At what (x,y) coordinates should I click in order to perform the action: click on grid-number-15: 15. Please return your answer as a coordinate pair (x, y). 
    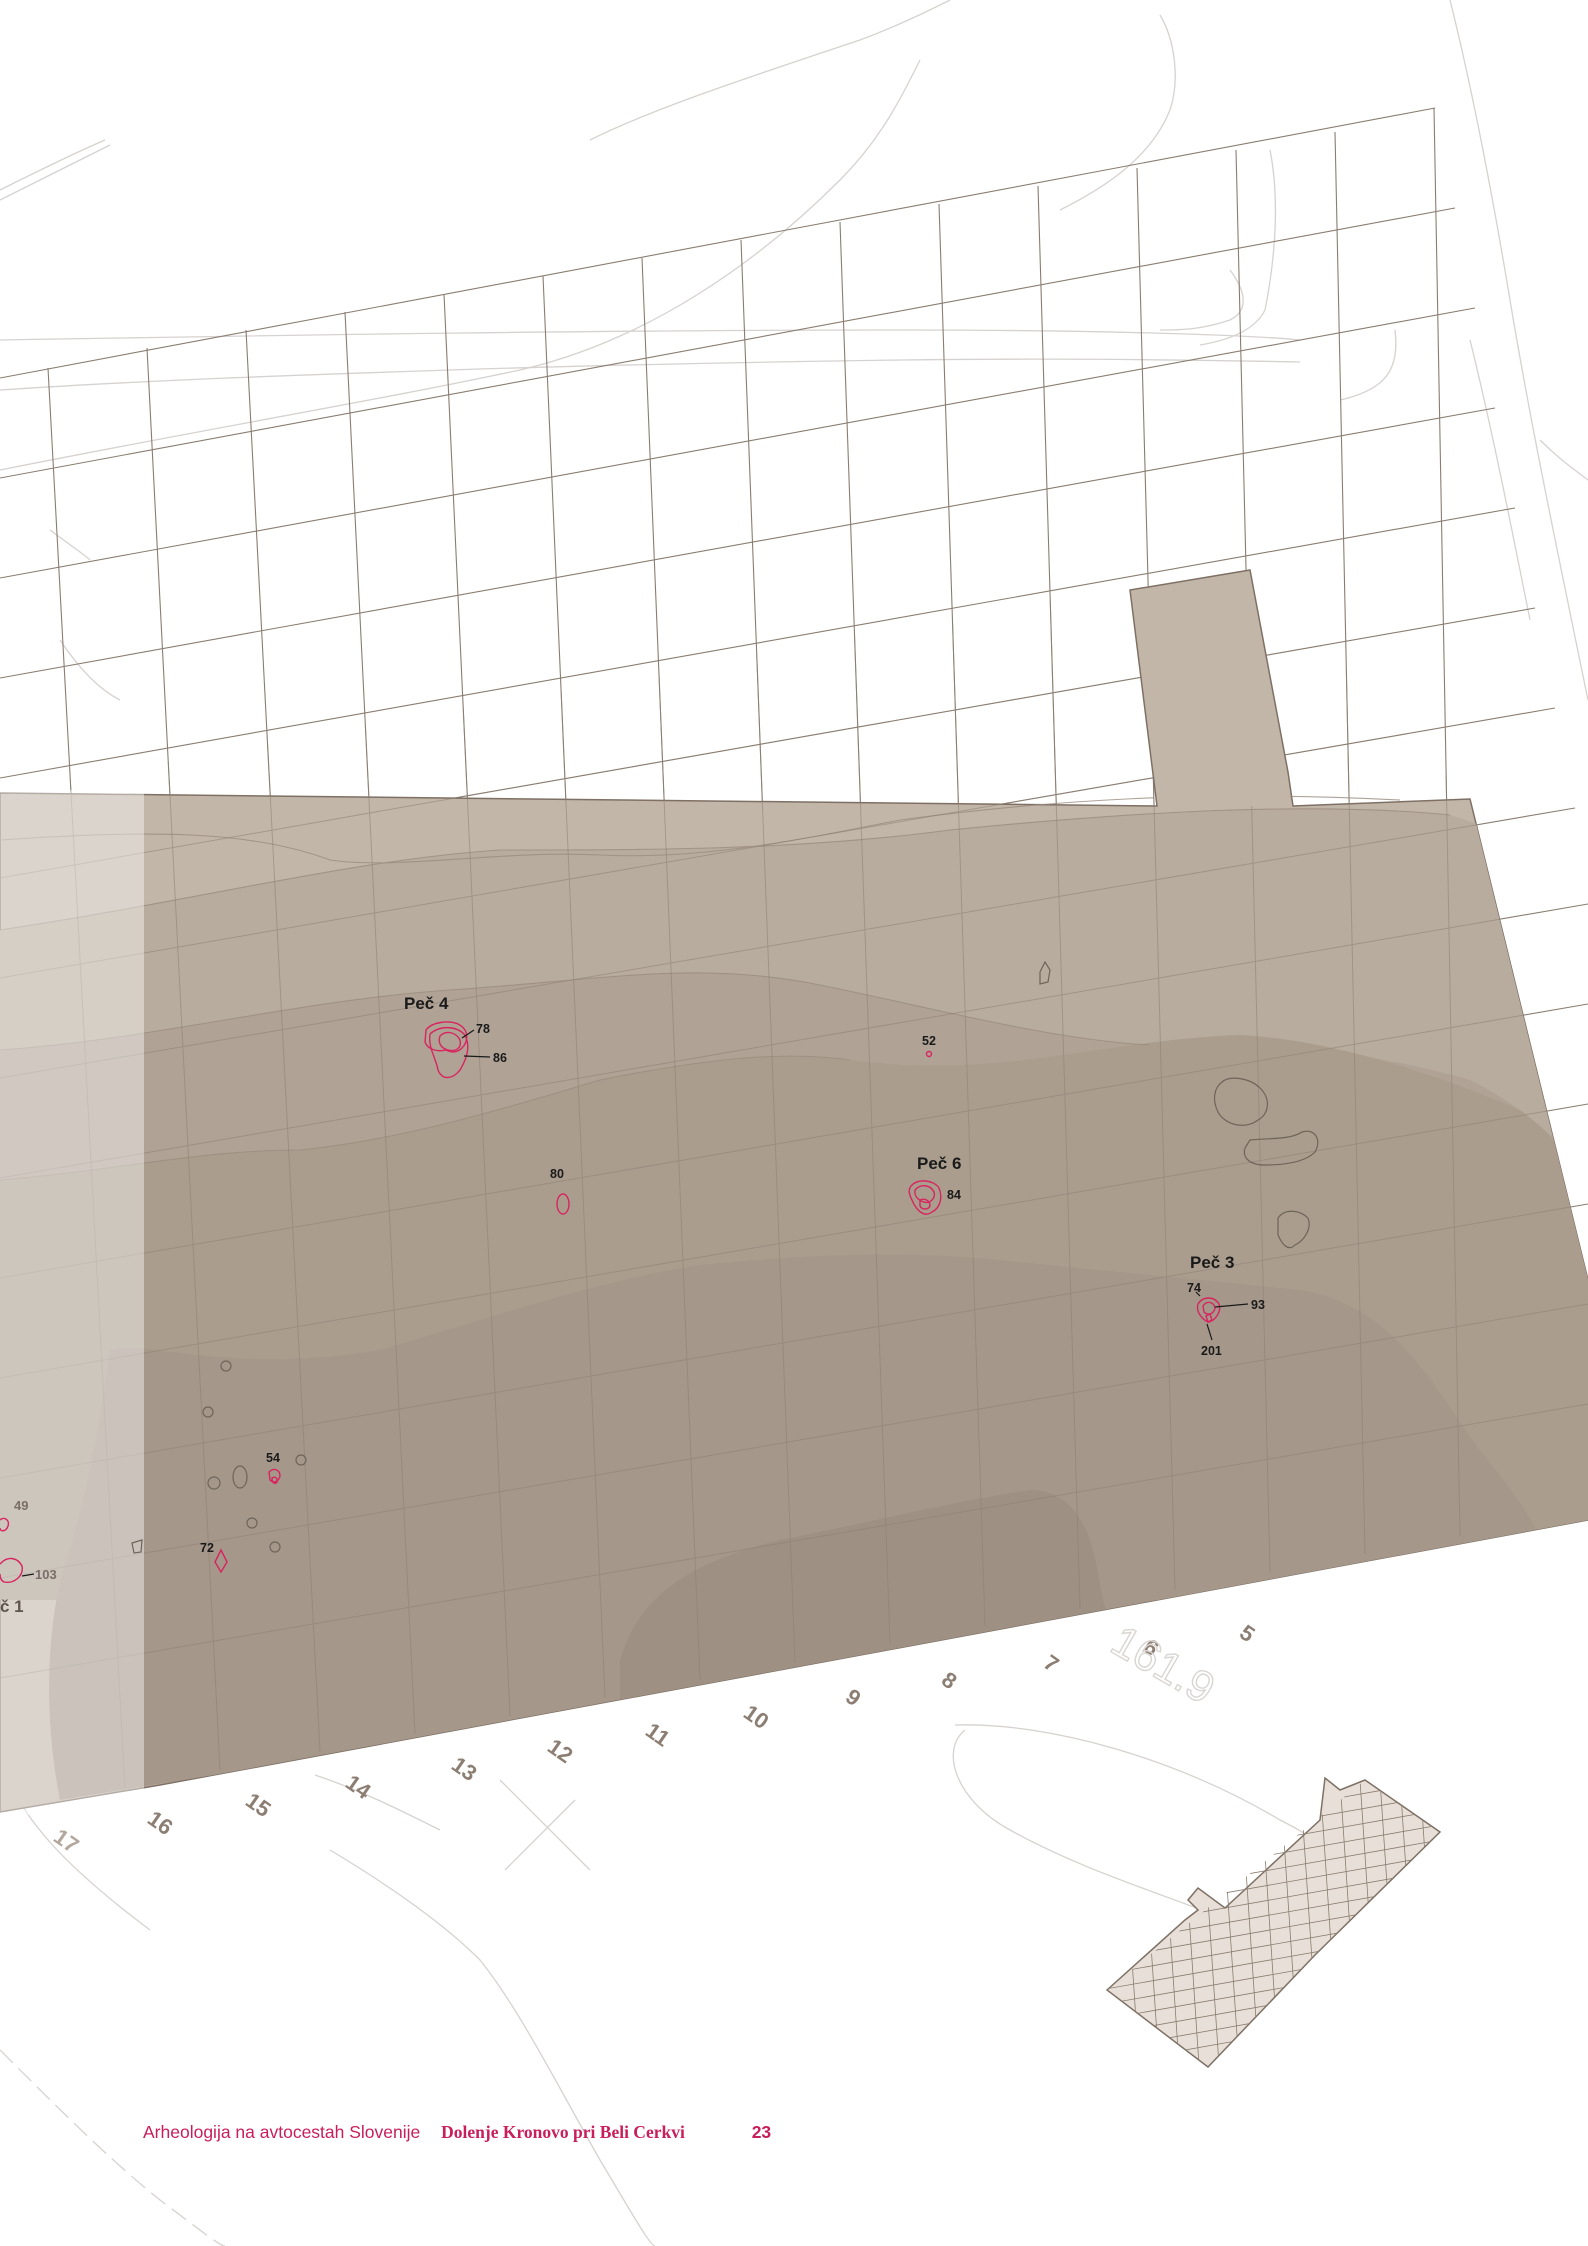
    Looking at the image, I should click on (258, 1805).